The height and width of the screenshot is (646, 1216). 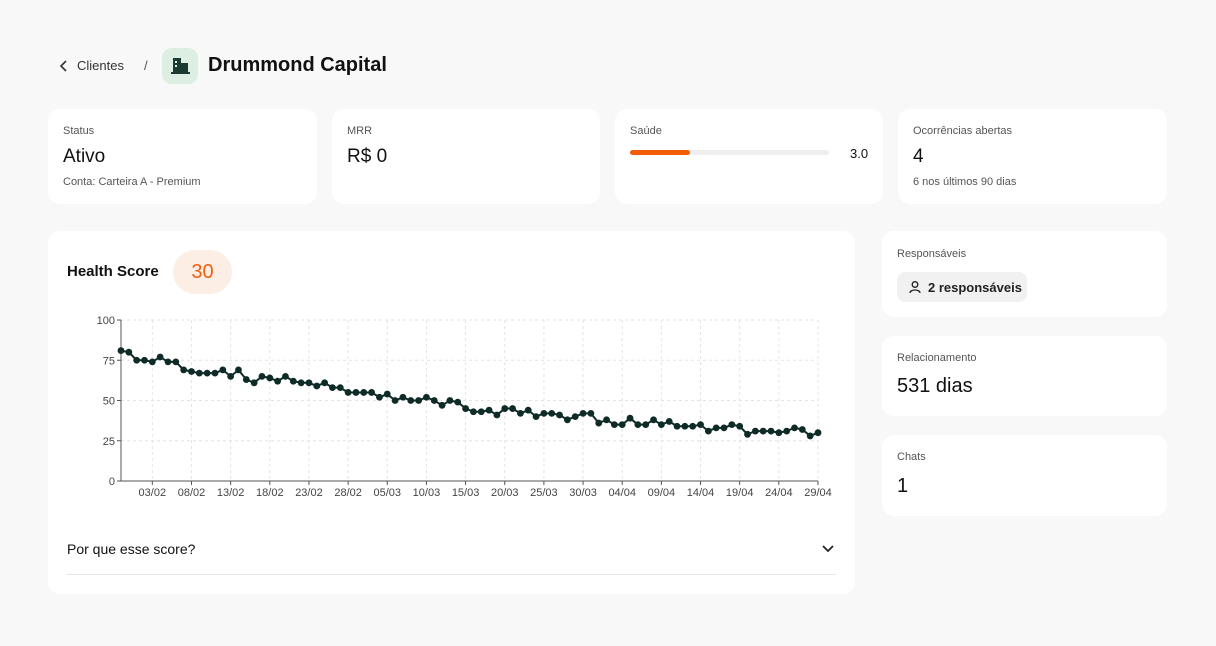 What do you see at coordinates (583, 493) in the screenshot?
I see `x-tick-label: 30/03` at bounding box center [583, 493].